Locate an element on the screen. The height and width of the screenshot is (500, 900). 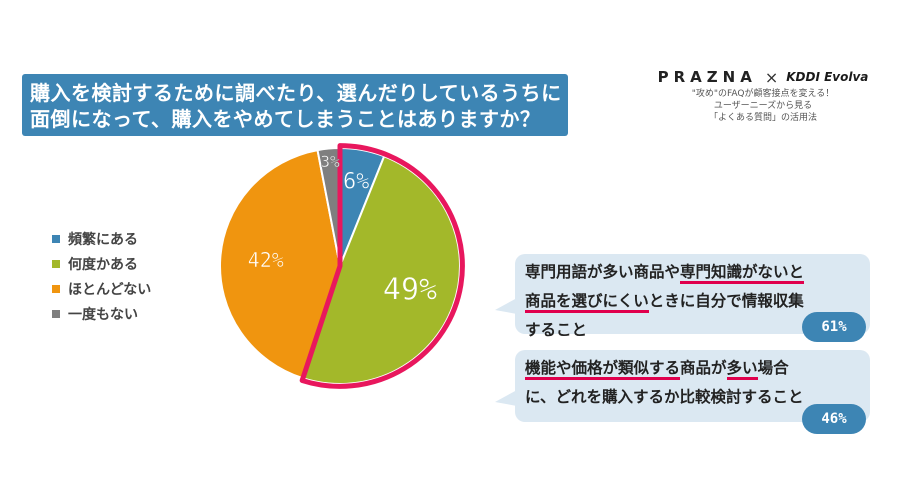
brand-logos: PRAZNA × KDDI Evolva is located at coordinates (763, 77).